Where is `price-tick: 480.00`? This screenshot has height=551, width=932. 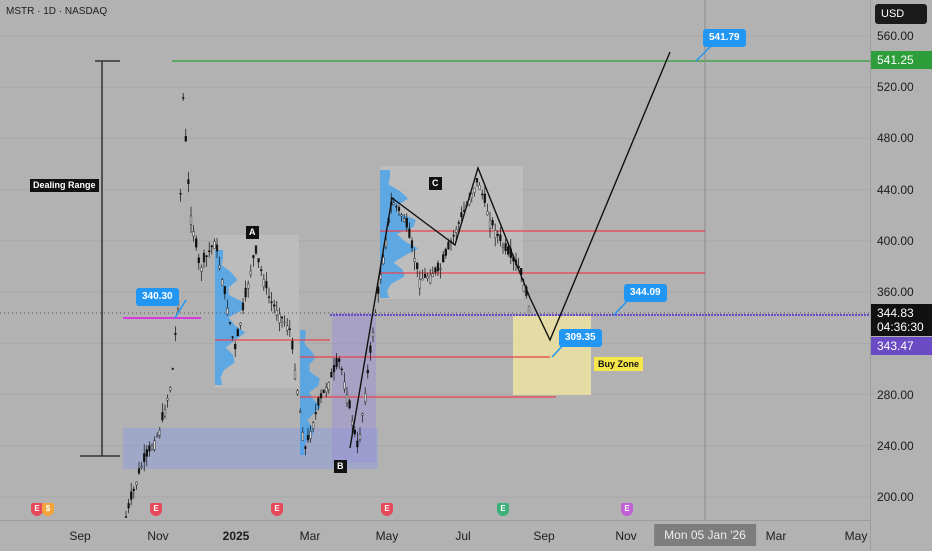 price-tick: 480.00 is located at coordinates (895, 138).